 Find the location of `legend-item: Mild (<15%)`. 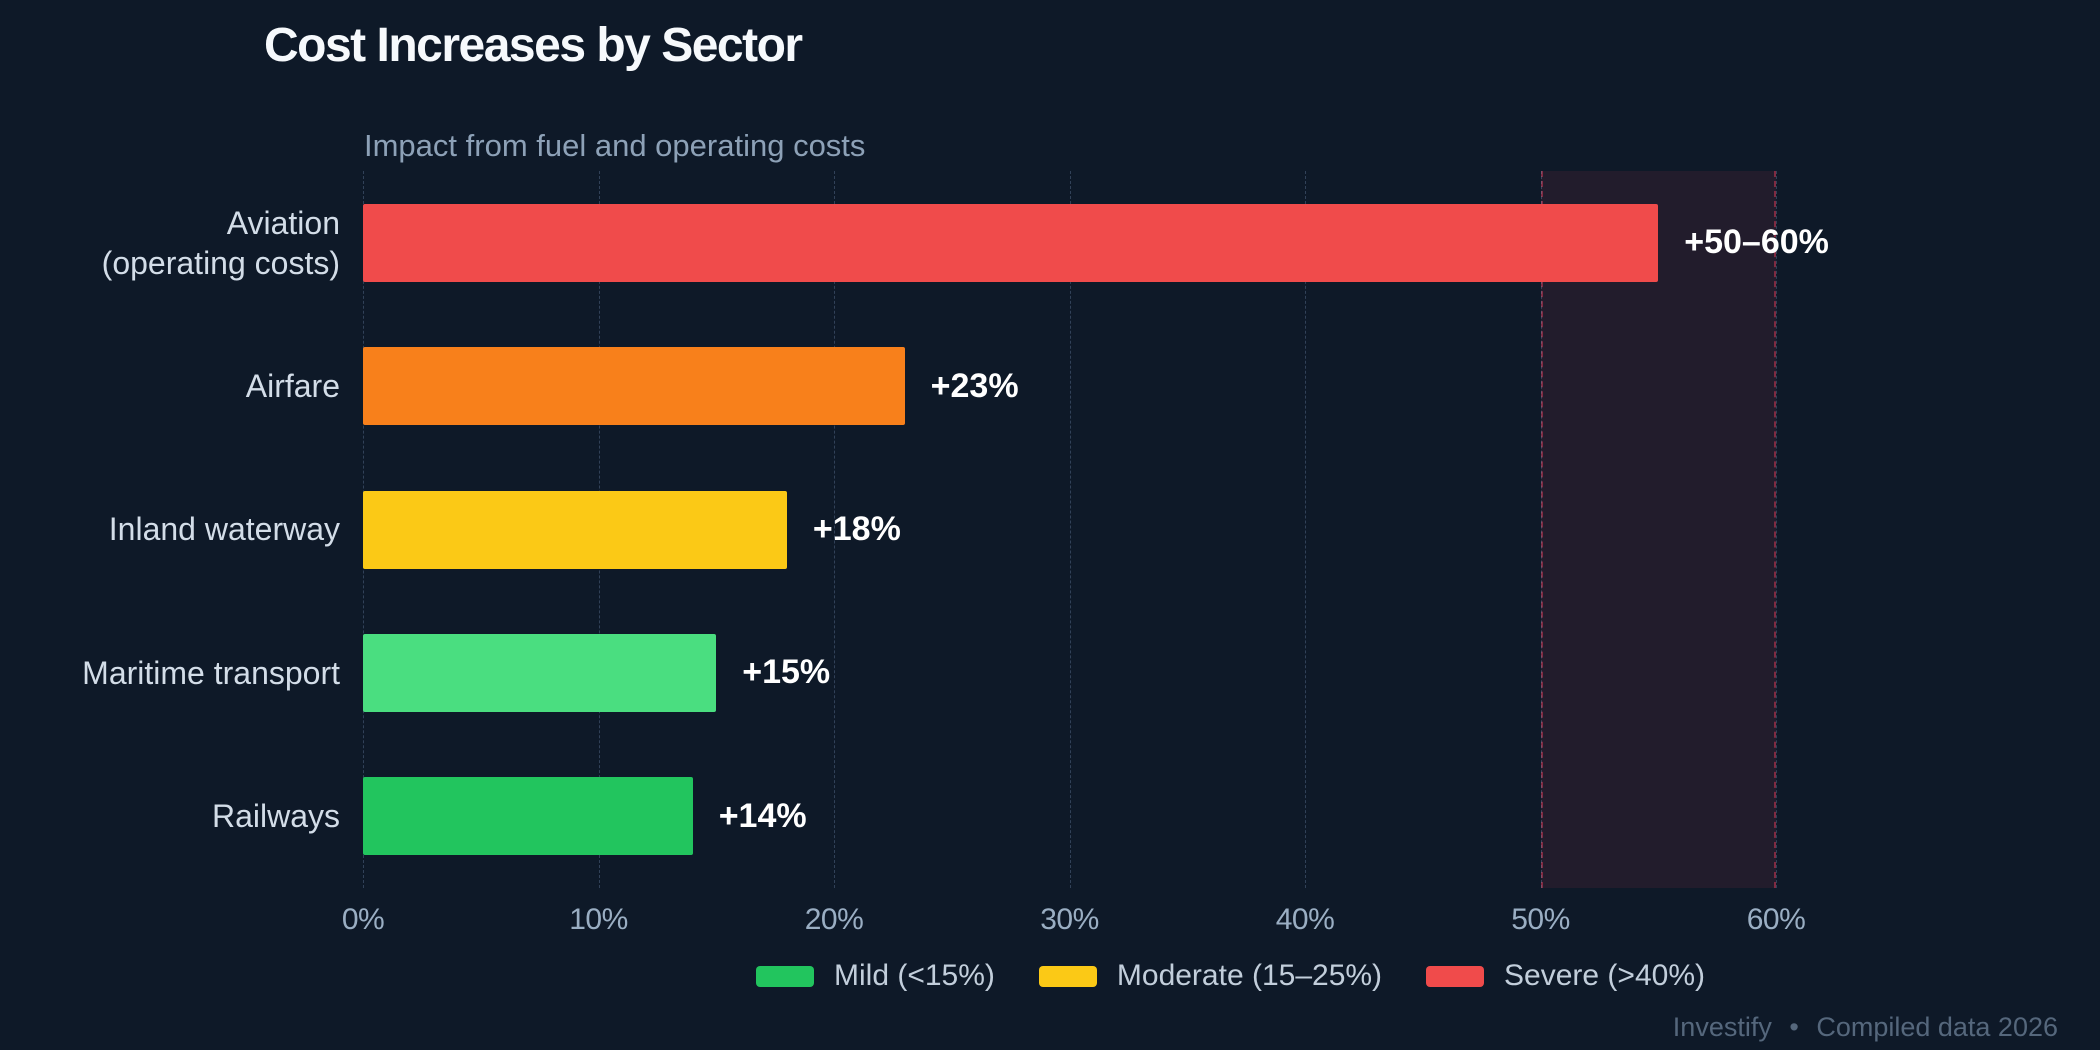

legend-item: Mild (<15%) is located at coordinates (875, 976).